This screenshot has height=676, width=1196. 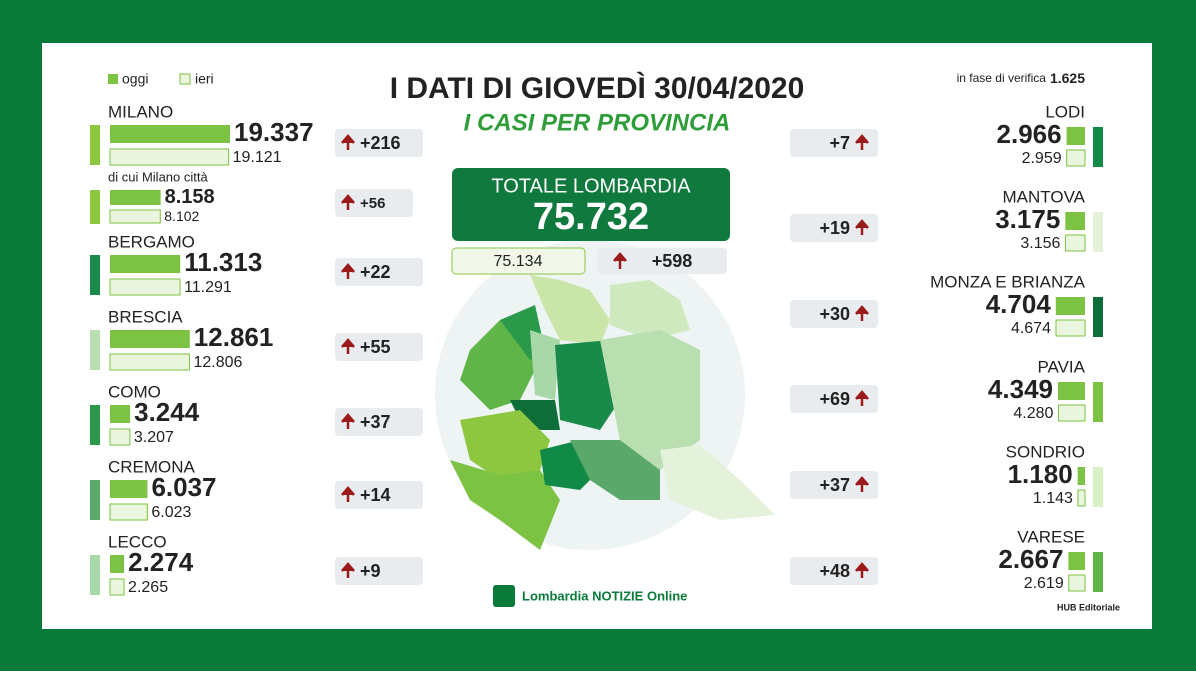 I want to click on yesterday-value: 12.806, so click(x=217, y=362).